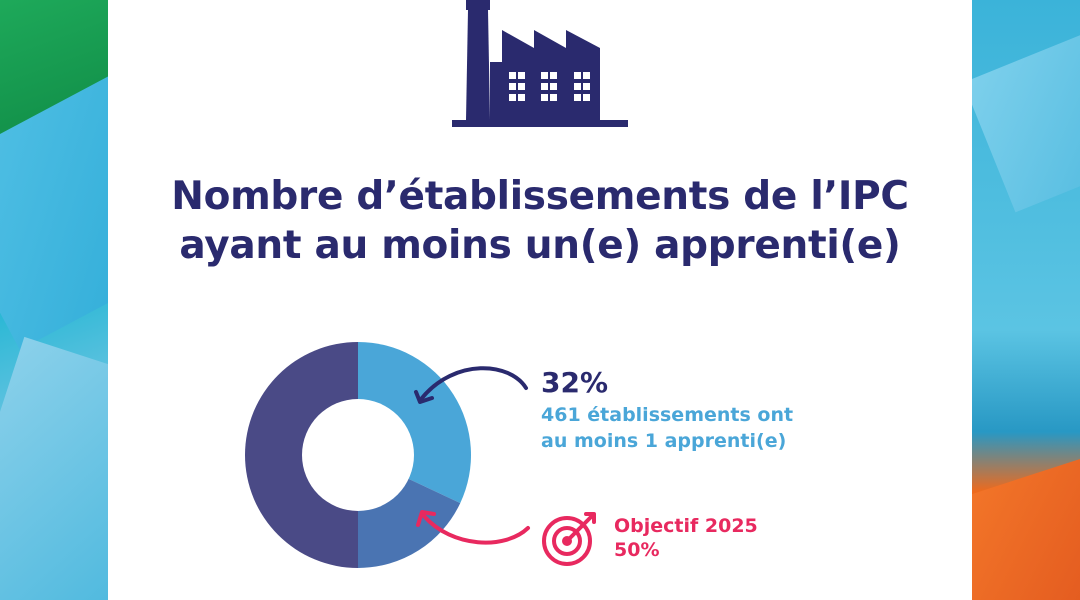 This screenshot has width=1080, height=600. Describe the element at coordinates (540, 196) in the screenshot. I see `title-line-1: Nombre d’établissements de l’IPC` at that location.